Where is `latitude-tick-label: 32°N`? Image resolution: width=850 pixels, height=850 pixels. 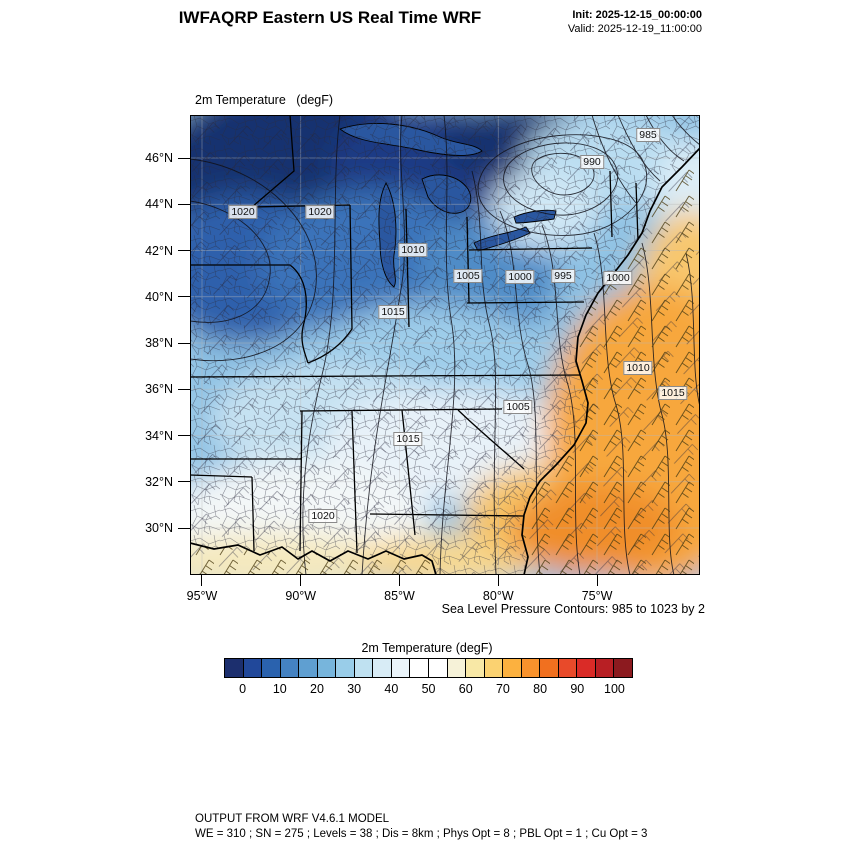 latitude-tick-label: 32°N is located at coordinates (159, 481).